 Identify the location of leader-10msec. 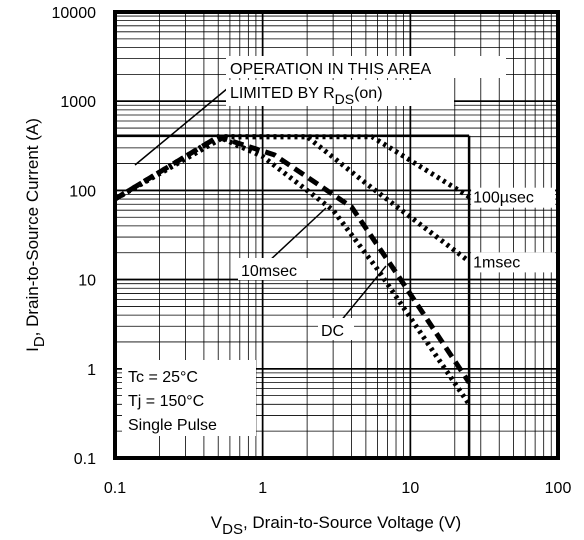
(297, 235).